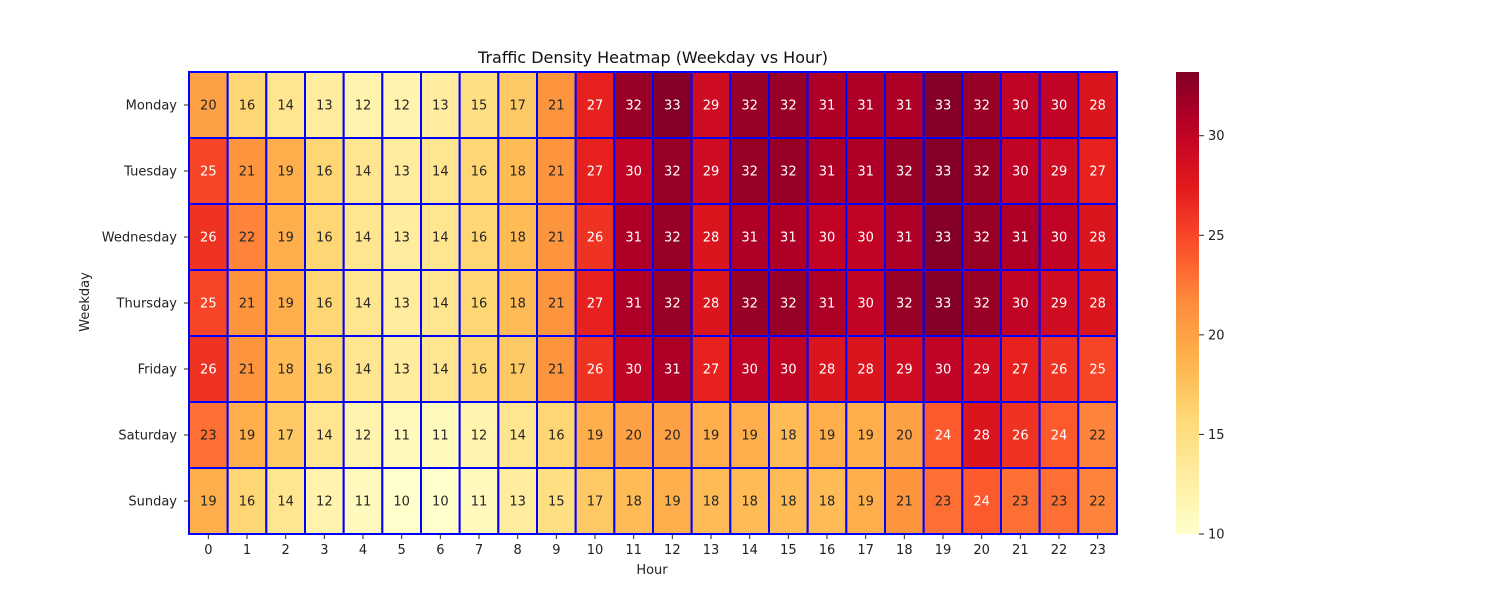  I want to click on x-tick-label: 16, so click(827, 550).